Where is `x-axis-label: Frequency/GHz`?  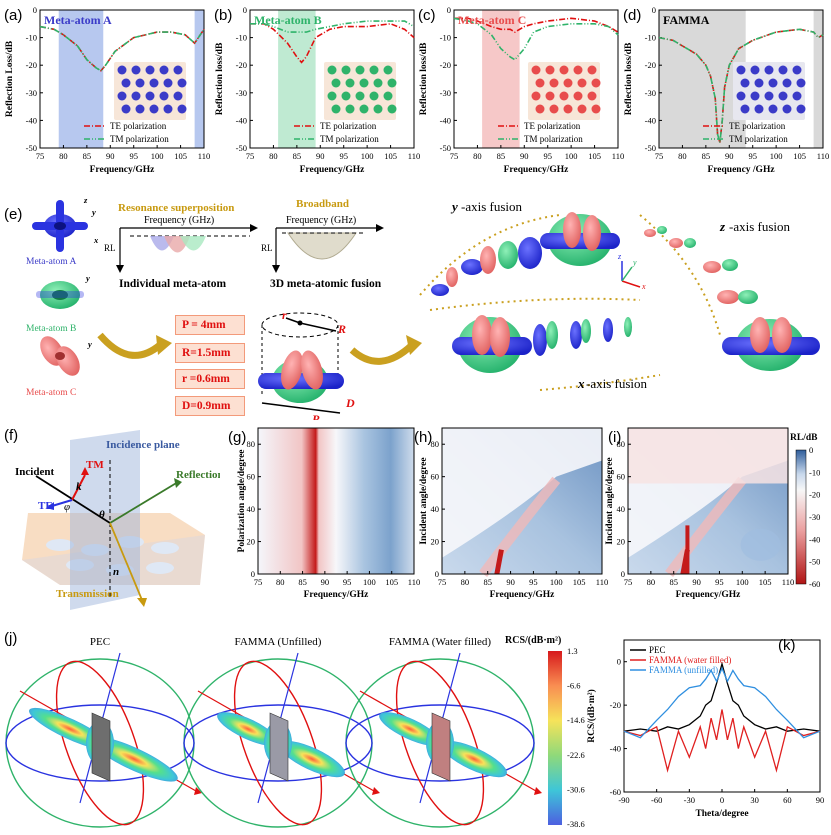
x-axis-label: Frequency/GHz is located at coordinates (709, 595).